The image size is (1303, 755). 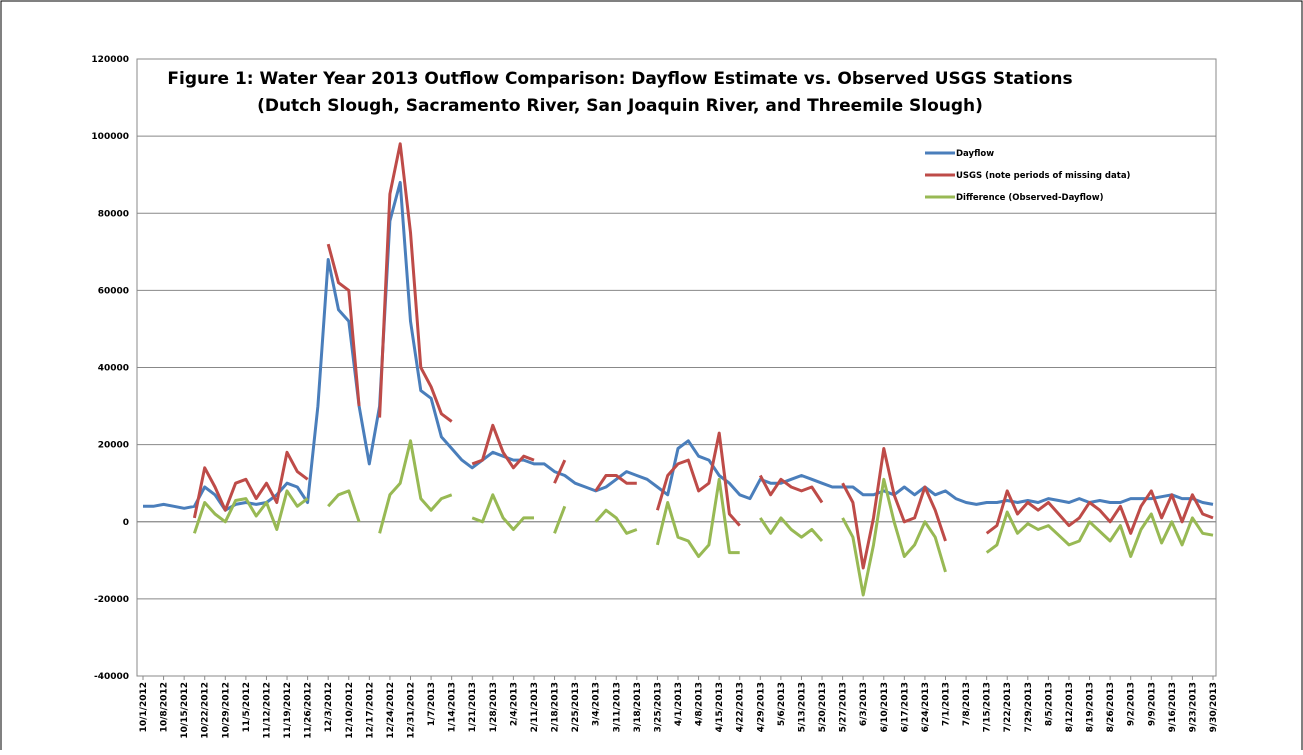 What do you see at coordinates (110, 137) in the screenshot?
I see `y-tick-label: 100000` at bounding box center [110, 137].